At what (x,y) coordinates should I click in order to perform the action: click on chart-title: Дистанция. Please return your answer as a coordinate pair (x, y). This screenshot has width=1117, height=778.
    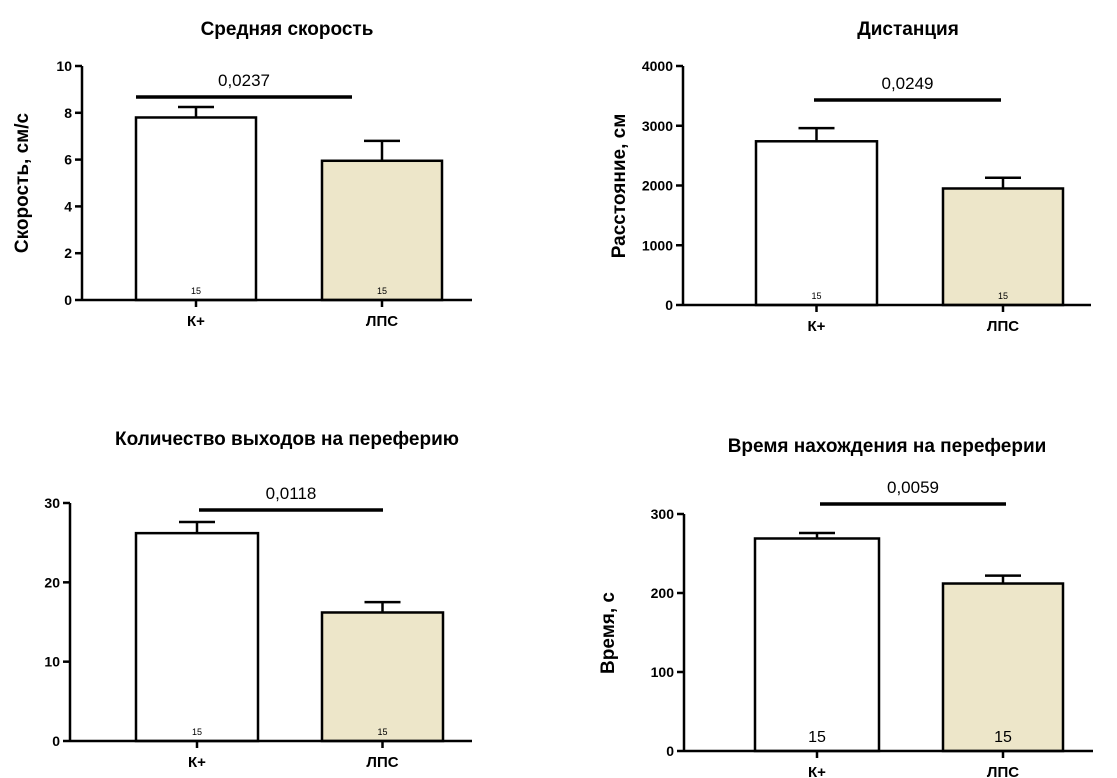
    Looking at the image, I should click on (908, 29).